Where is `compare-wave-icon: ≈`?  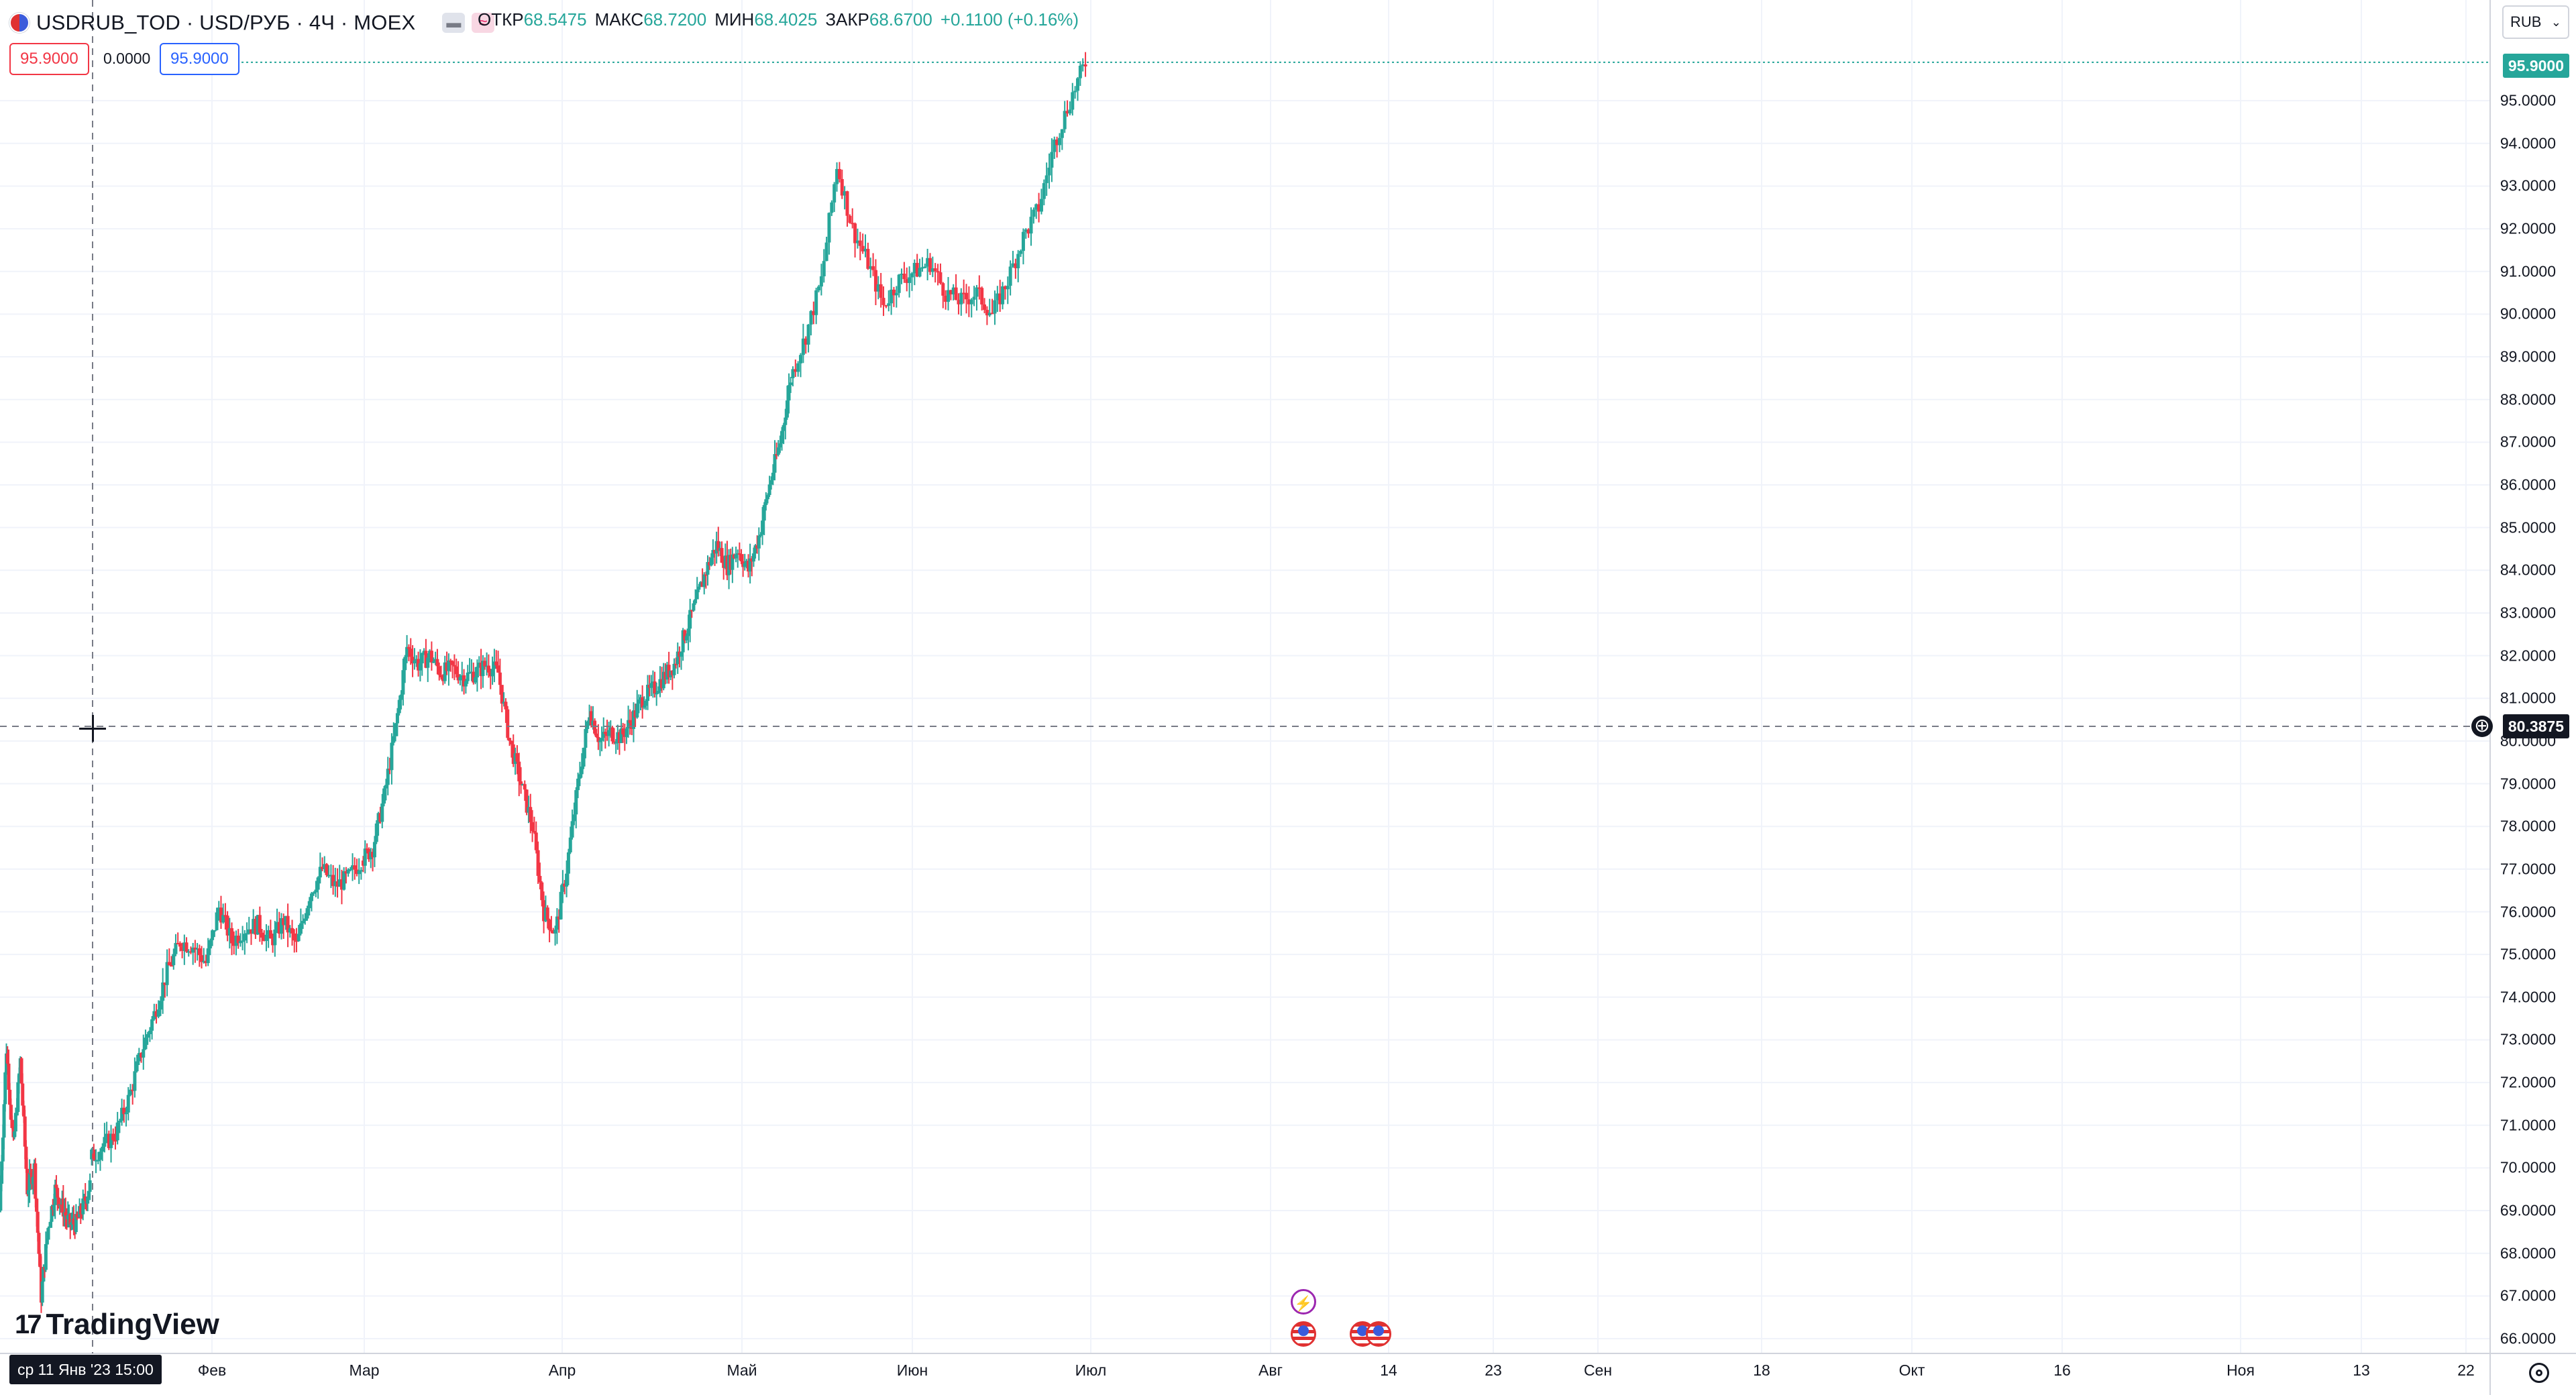
compare-wave-icon: ≈ is located at coordinates (483, 23).